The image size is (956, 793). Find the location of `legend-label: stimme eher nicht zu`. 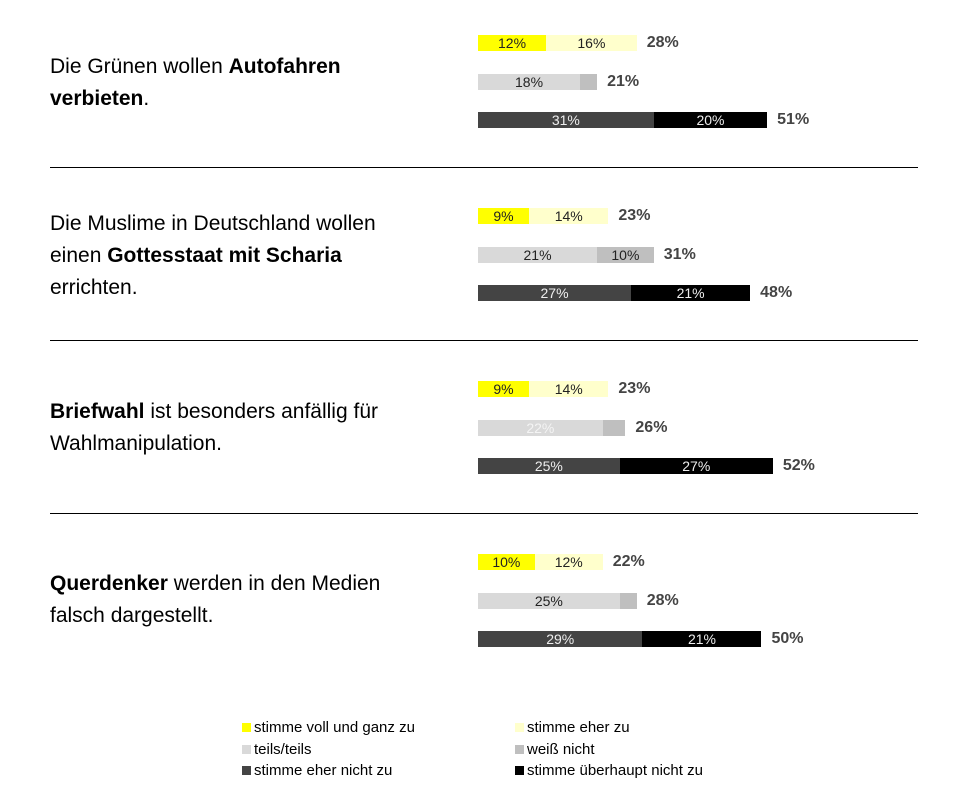

legend-label: stimme eher nicht zu is located at coordinates (323, 770).